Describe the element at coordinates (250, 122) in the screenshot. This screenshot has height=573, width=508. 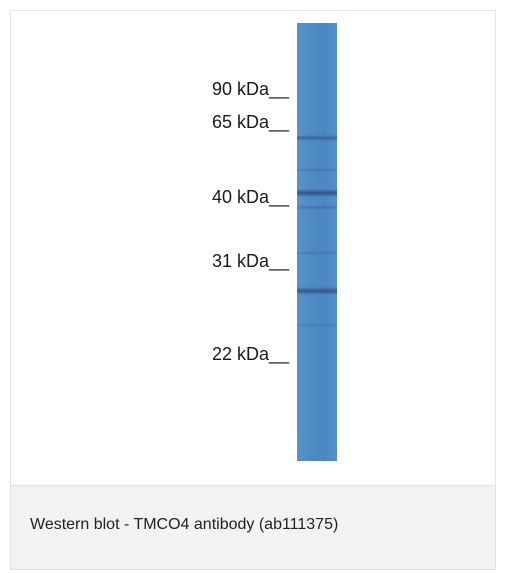
I see `marker-label-65kda: 65 kDa__` at that location.